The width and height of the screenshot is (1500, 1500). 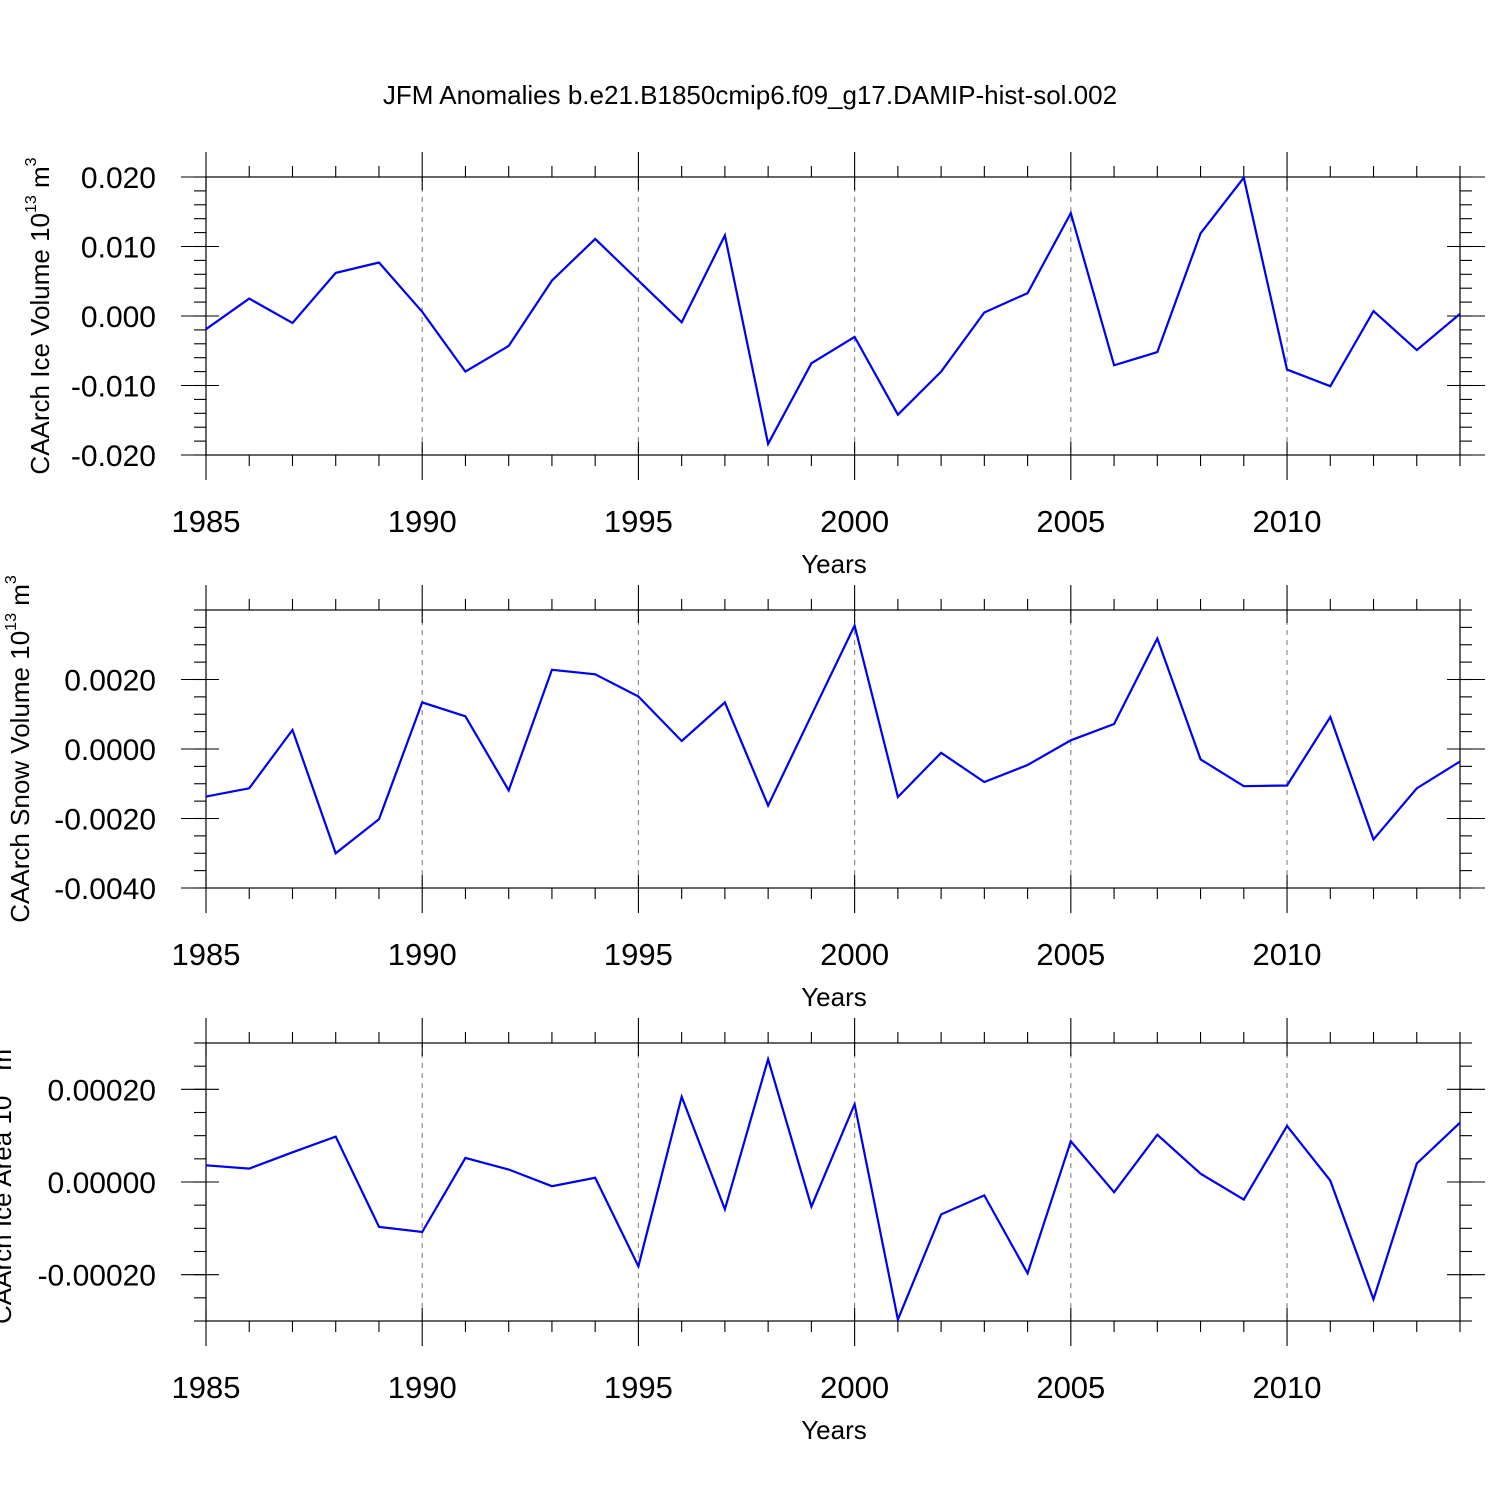 I want to click on y-tick-label: -0.00020, so click(x=97, y=1276).